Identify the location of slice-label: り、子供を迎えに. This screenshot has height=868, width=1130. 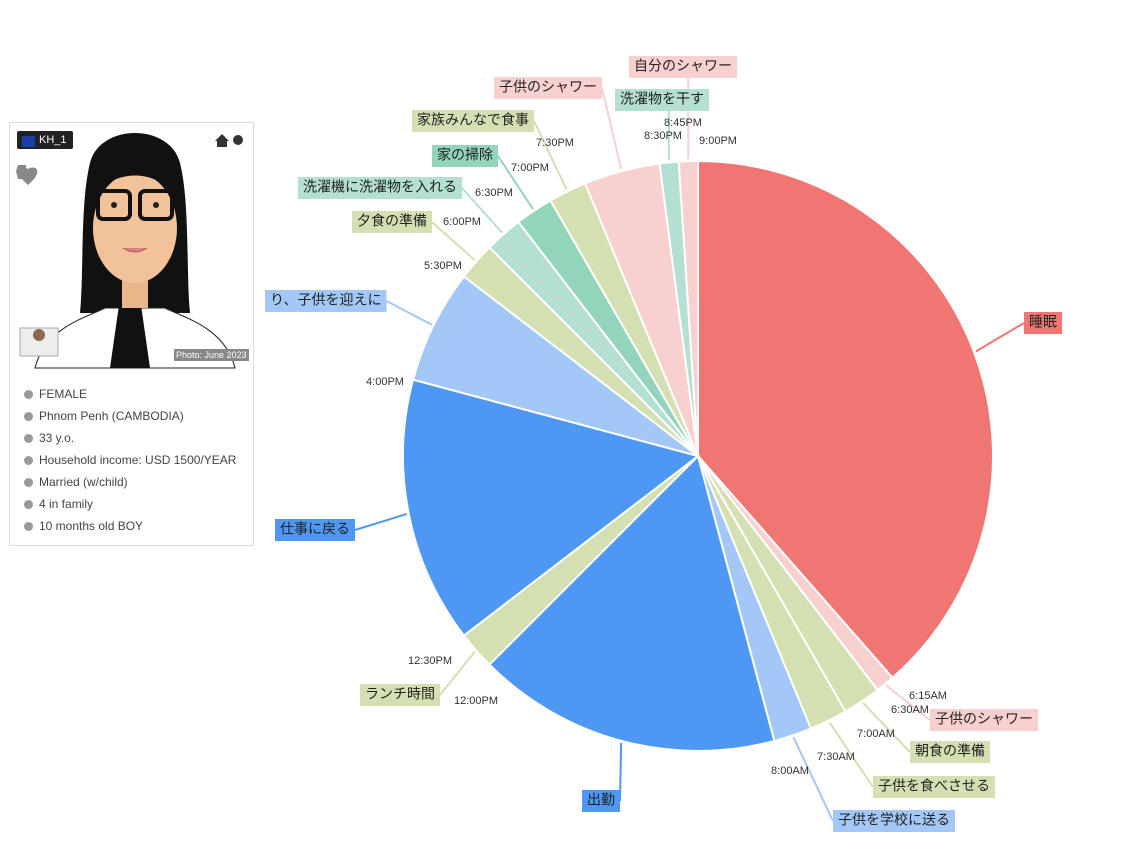
(325, 300).